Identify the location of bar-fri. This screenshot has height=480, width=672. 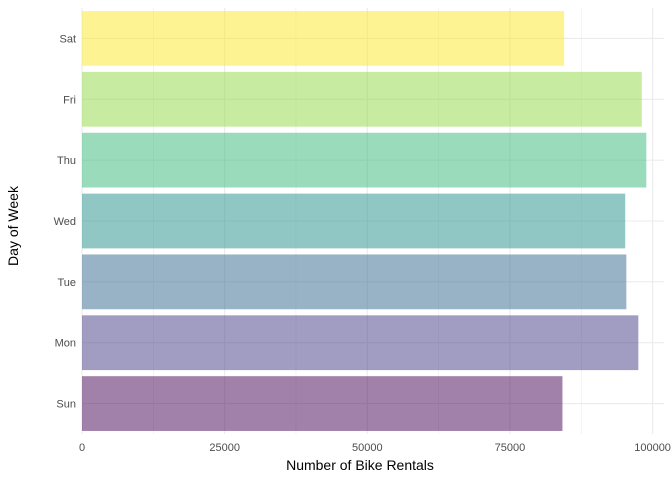
(362, 99).